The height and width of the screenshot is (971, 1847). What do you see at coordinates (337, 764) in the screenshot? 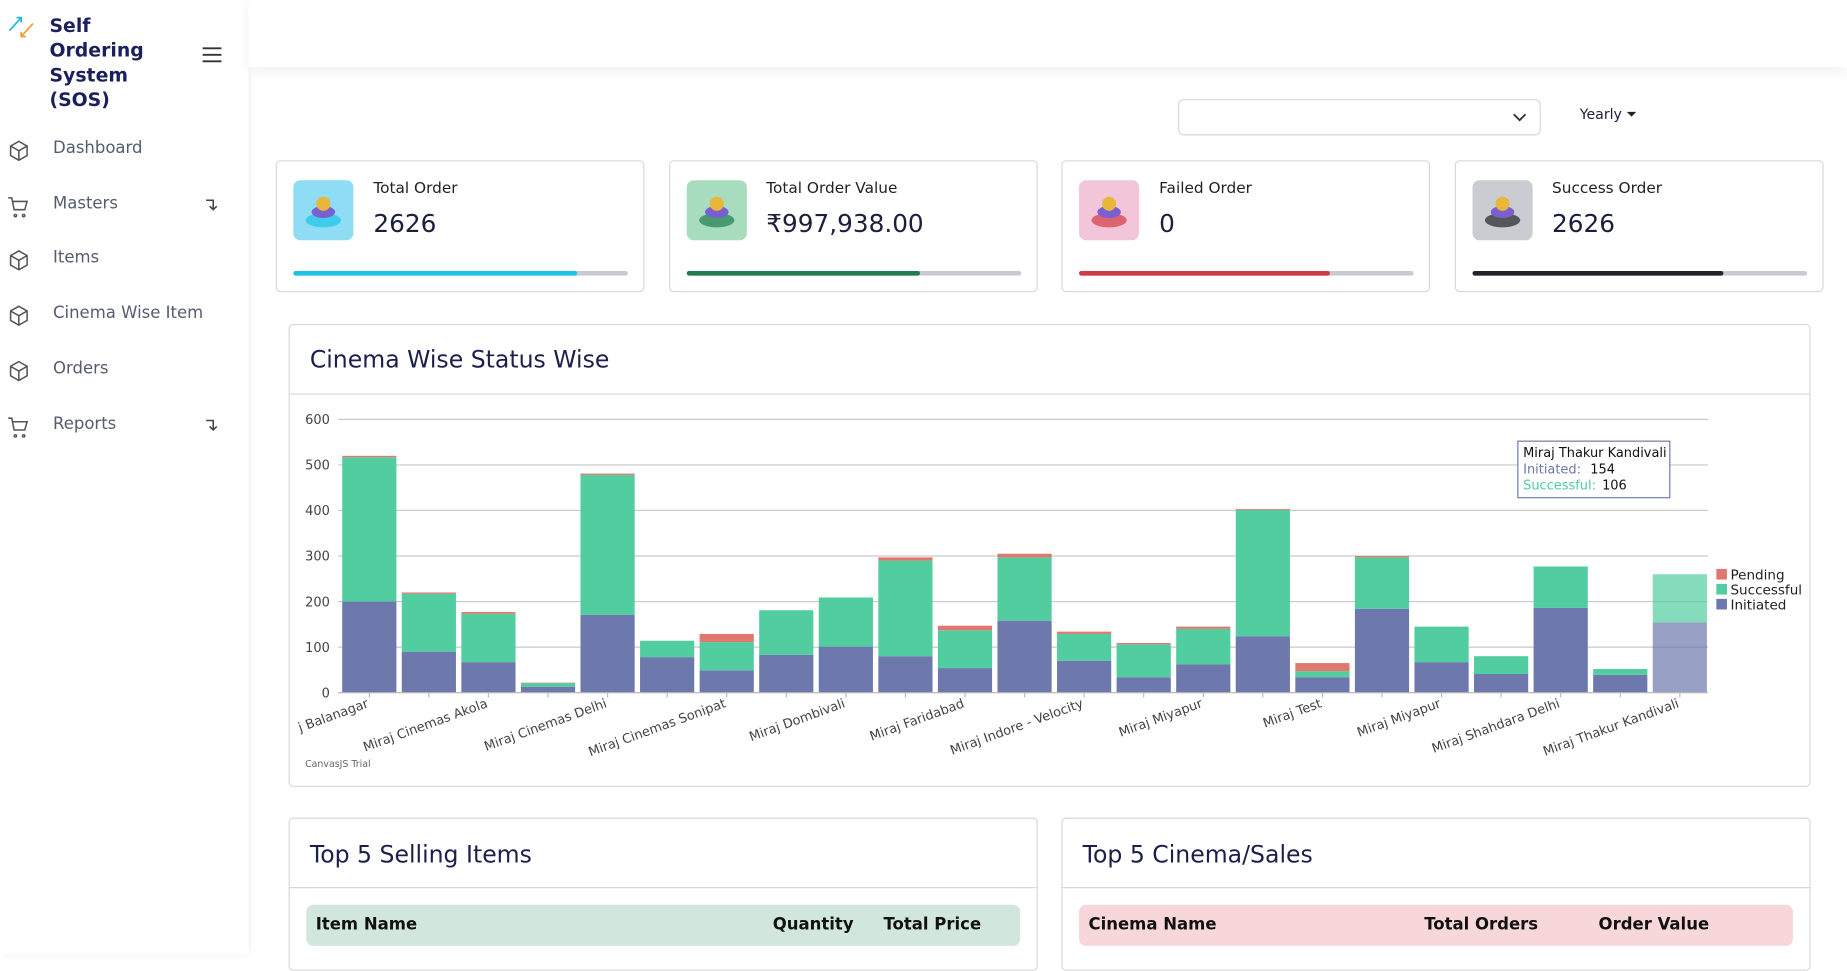
I see `watermark: CanvasJS Trial` at bounding box center [337, 764].